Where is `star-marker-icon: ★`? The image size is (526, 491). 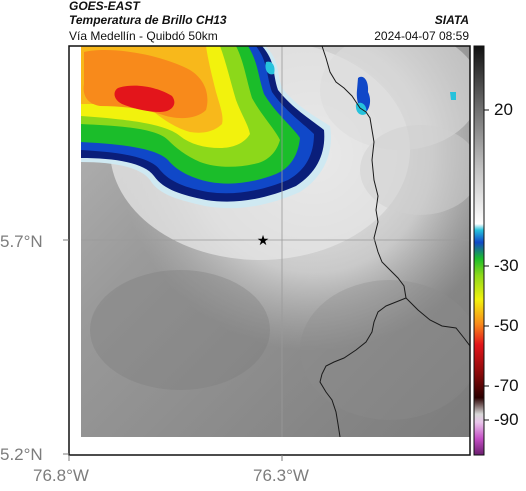 star-marker-icon: ★ is located at coordinates (263, 241).